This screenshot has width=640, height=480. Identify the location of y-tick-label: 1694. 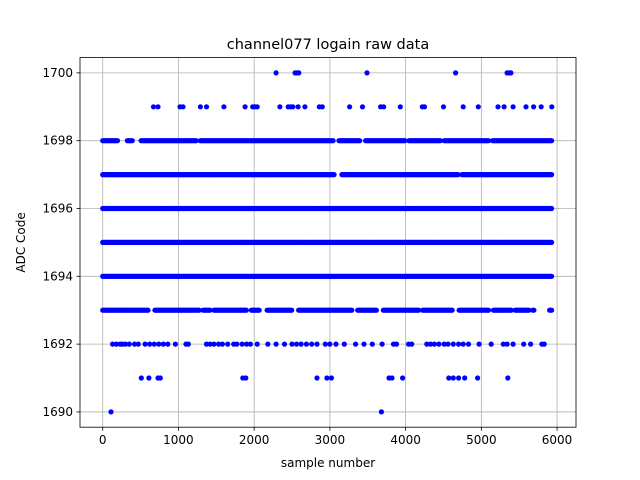
(57, 276).